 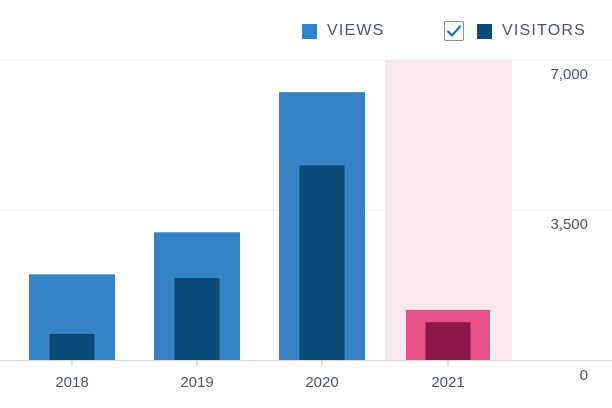 I want to click on legend-views-label: VIEWS, so click(x=356, y=30).